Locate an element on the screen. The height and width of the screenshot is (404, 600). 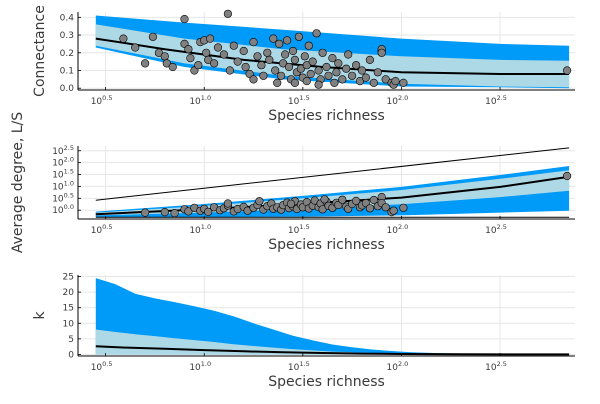
y-axis-title: Connectance is located at coordinates (40, 51).